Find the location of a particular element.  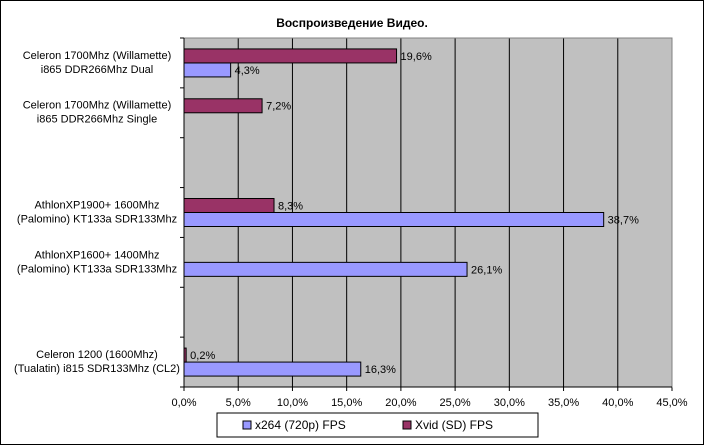

x-tick-label: 10,0% is located at coordinates (292, 403).